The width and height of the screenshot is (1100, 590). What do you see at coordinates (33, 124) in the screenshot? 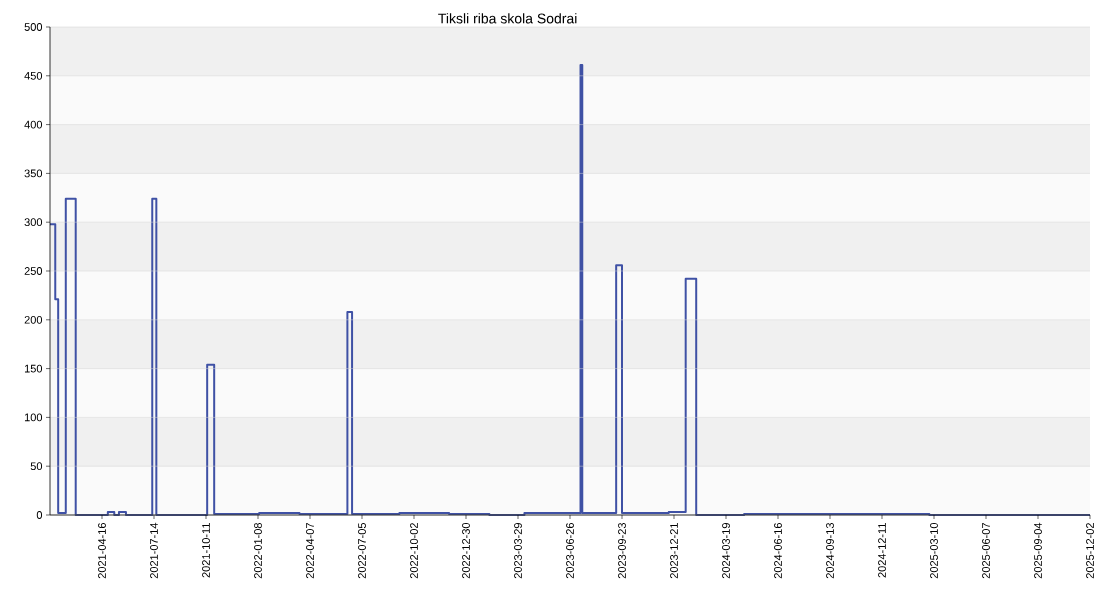
I see `y-tick-label: 400` at bounding box center [33, 124].